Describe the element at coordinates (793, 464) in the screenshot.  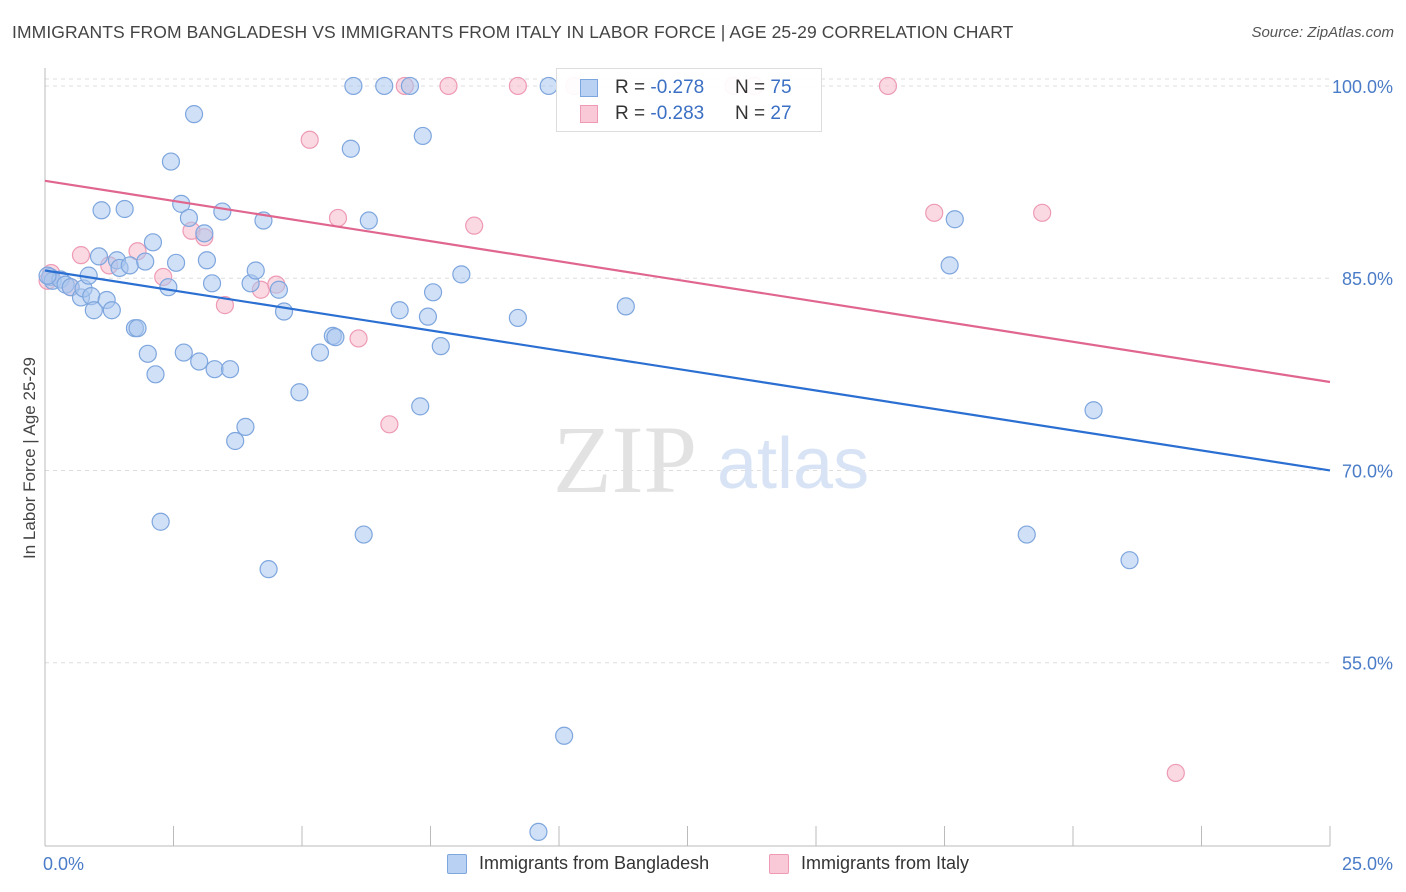
I see `watermark-atlas: atlas` at that location.